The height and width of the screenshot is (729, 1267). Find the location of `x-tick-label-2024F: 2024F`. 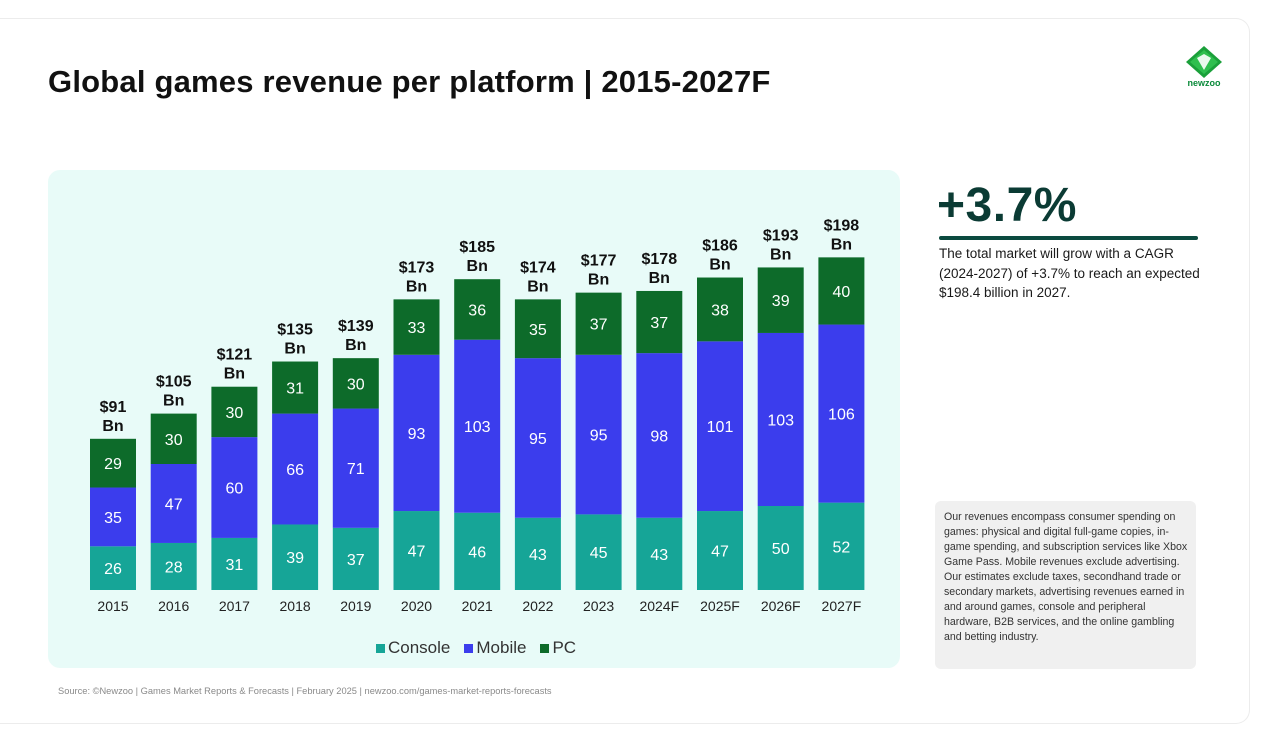

x-tick-label-2024F: 2024F is located at coordinates (659, 606).